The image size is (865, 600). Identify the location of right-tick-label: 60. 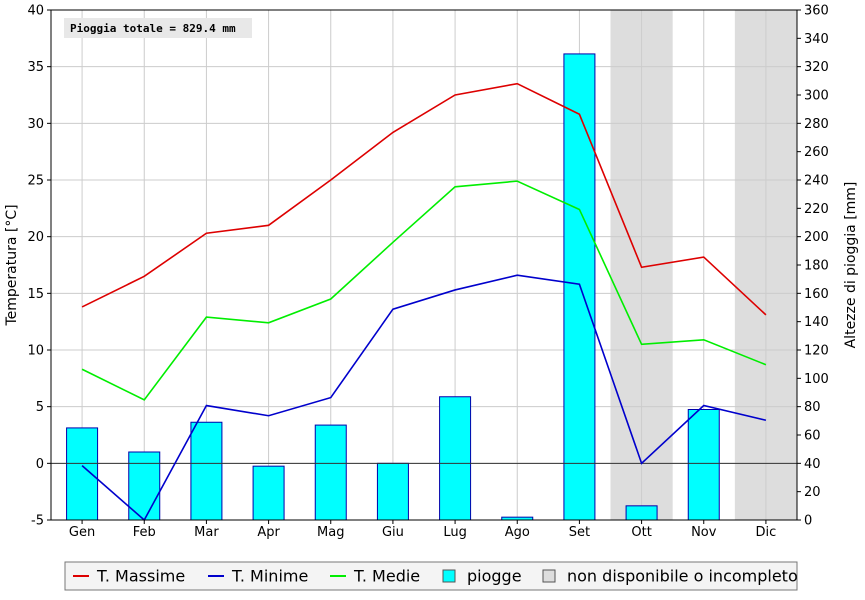
(812, 436).